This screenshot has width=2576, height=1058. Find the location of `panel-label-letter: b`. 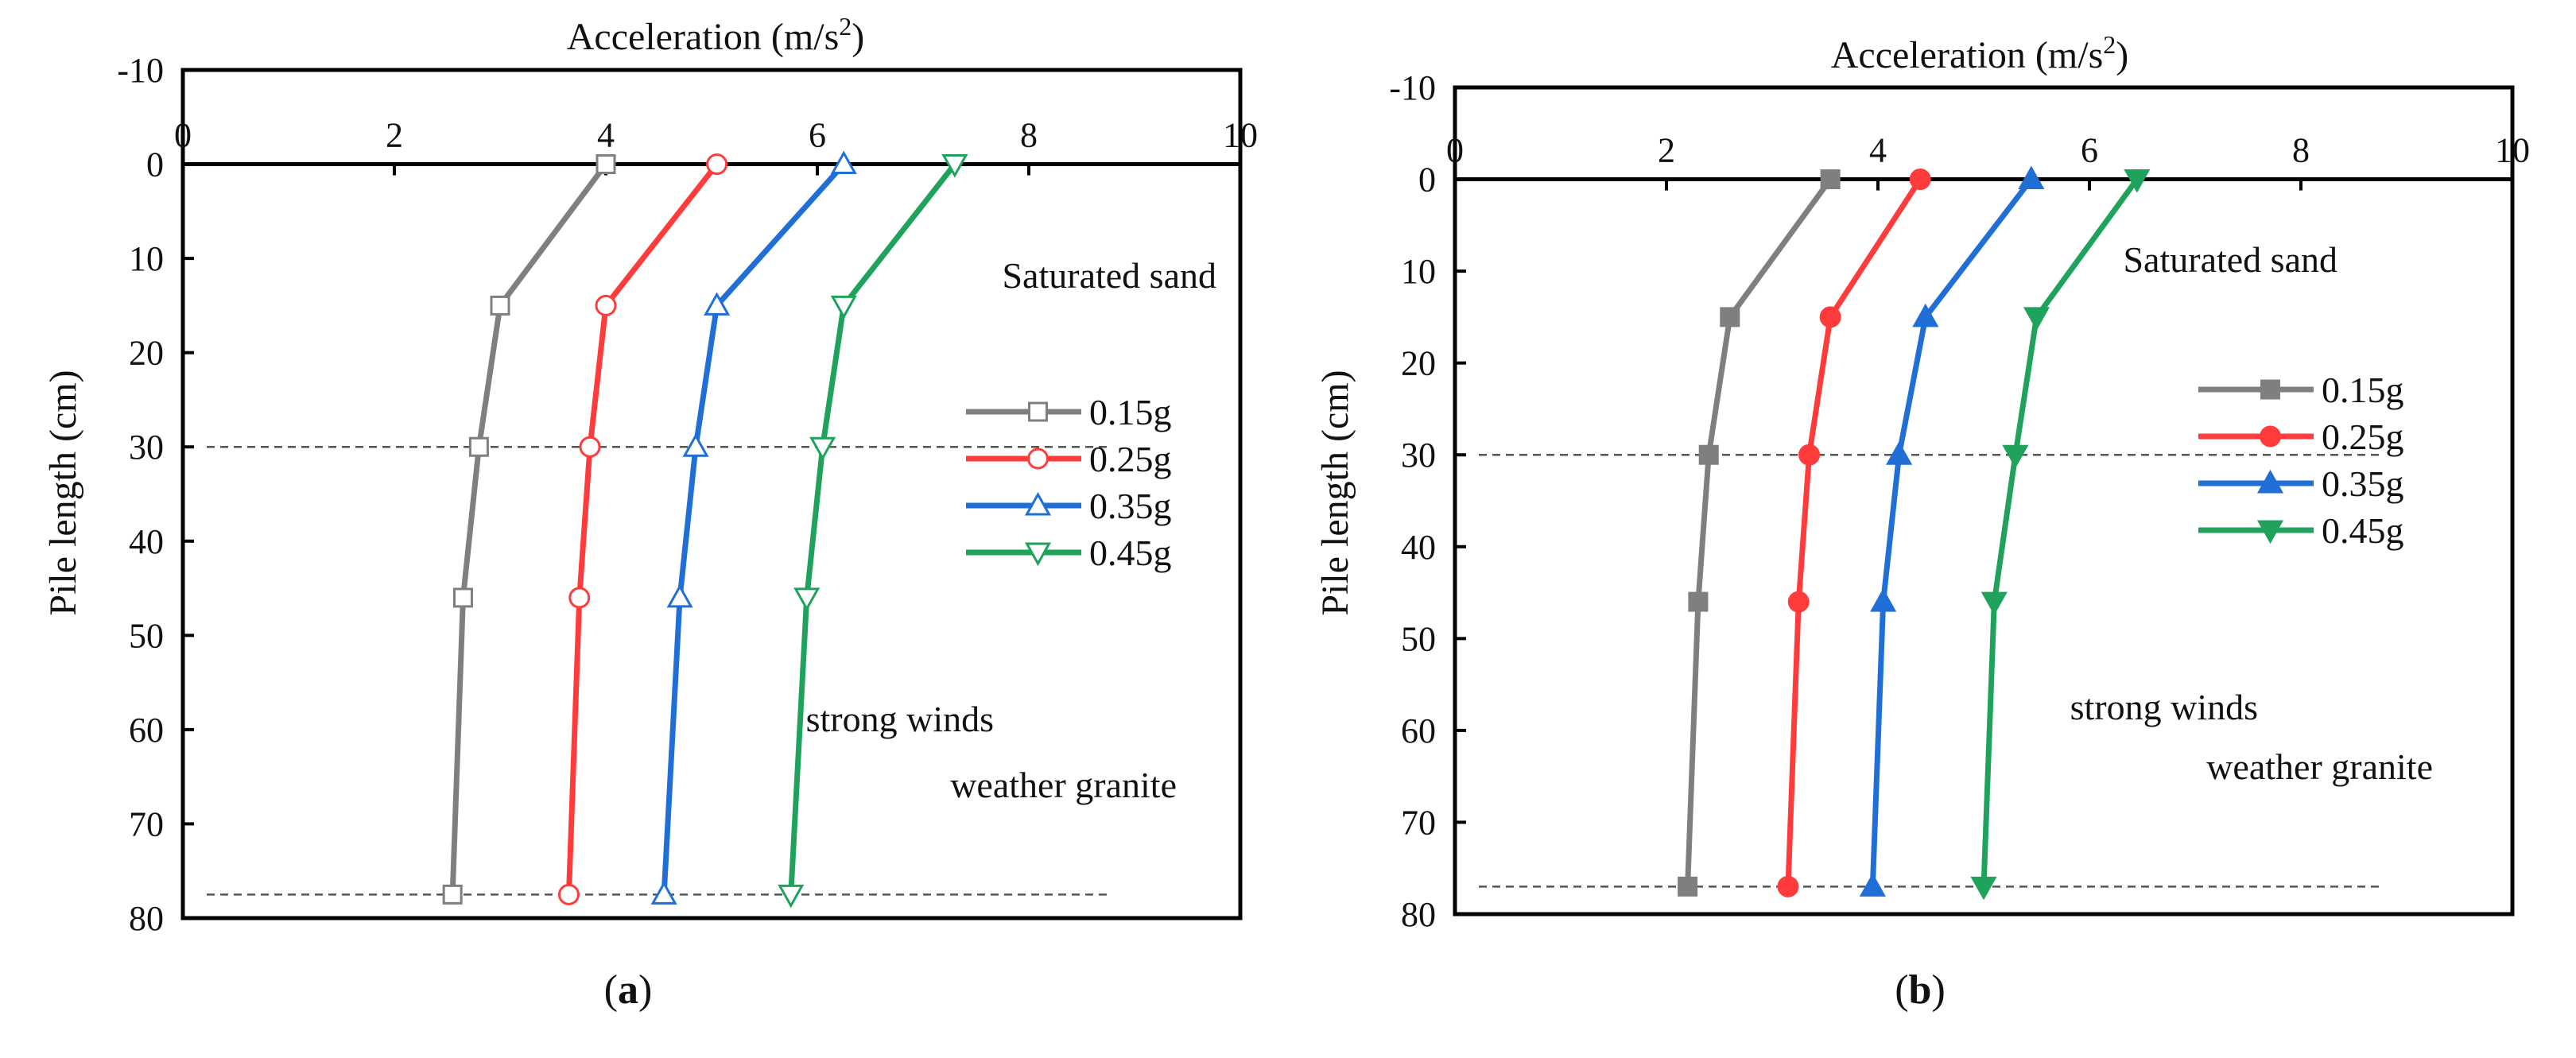

panel-label-letter: b is located at coordinates (1921, 990).